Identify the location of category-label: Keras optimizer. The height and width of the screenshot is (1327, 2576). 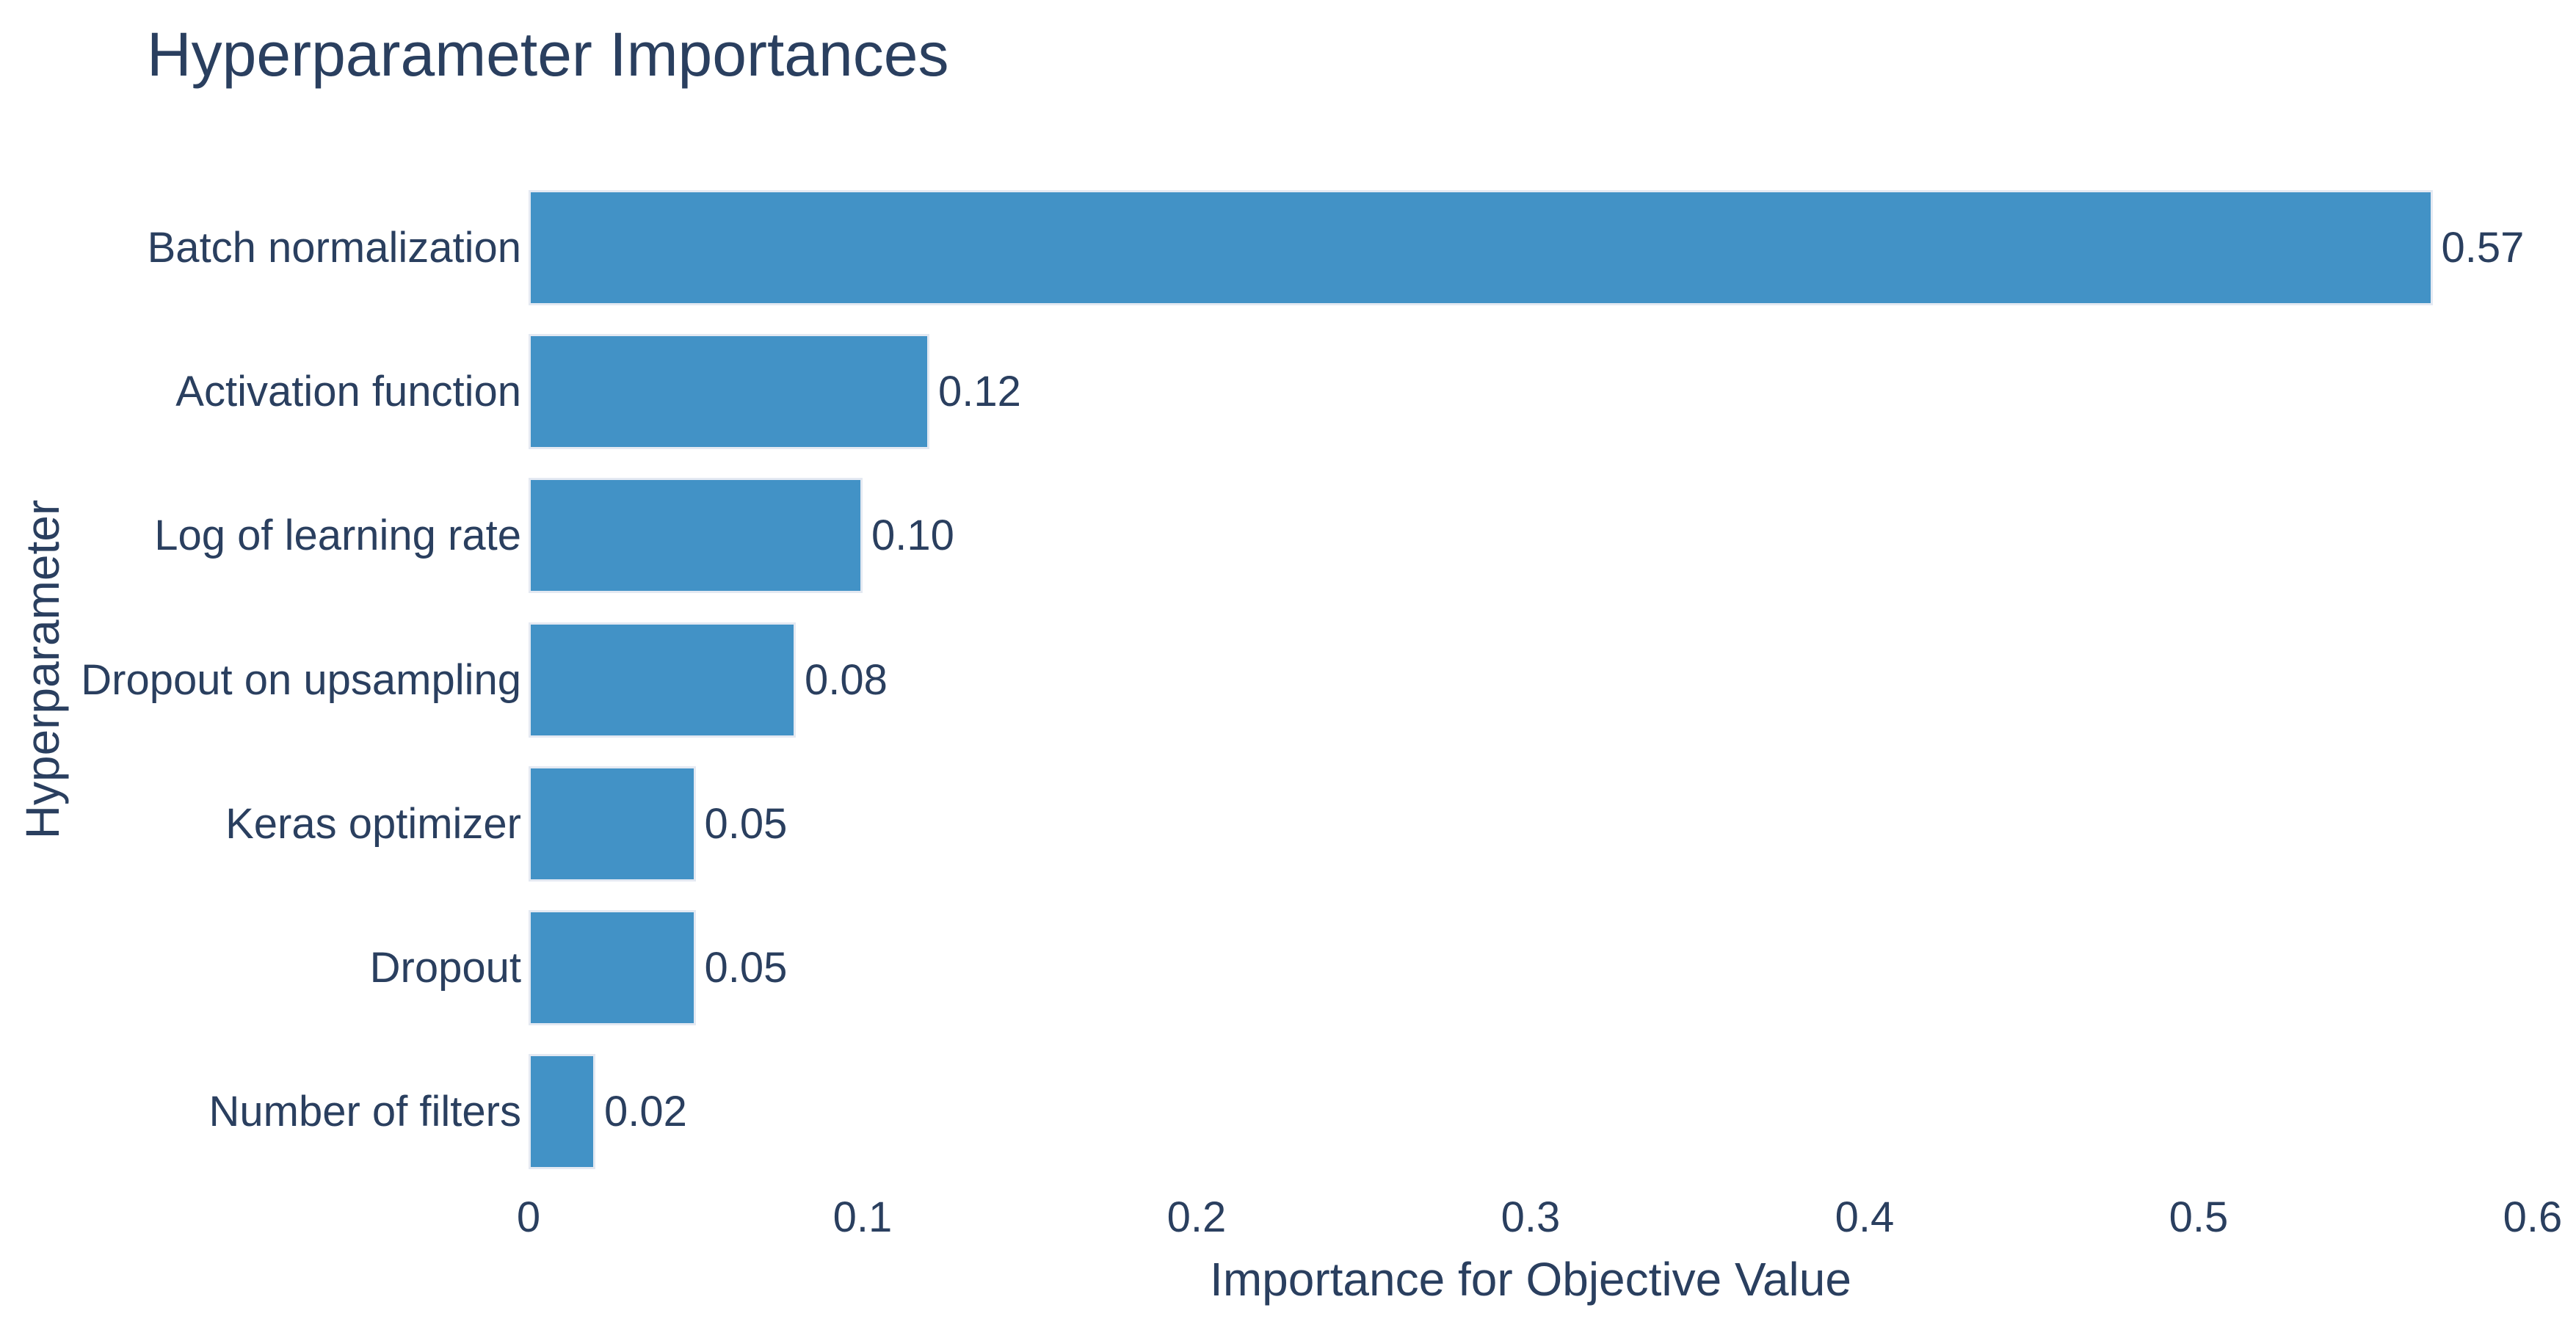
(373, 823).